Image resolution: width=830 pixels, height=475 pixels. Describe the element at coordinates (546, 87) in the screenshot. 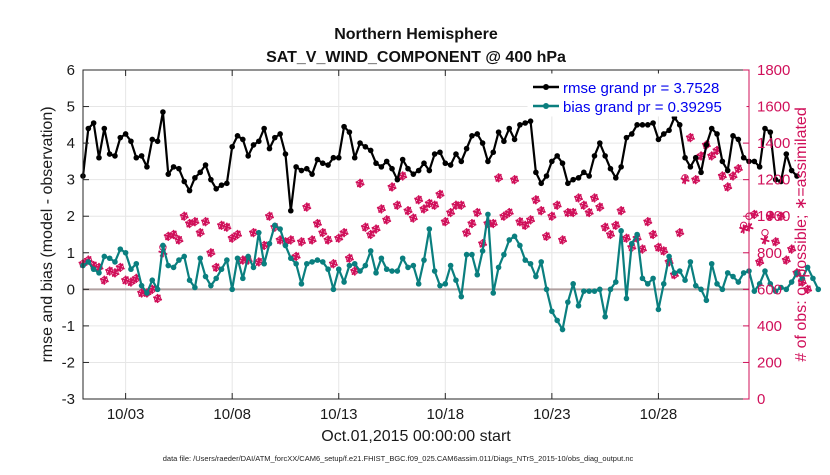

I see `legend-rmse-marker` at that location.